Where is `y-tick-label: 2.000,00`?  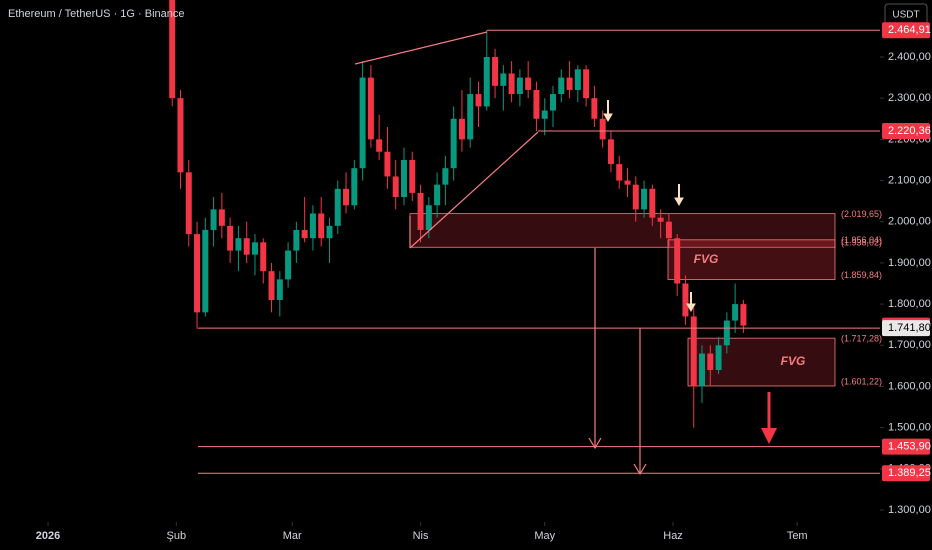
y-tick-label: 2.000,00 is located at coordinates (909, 222).